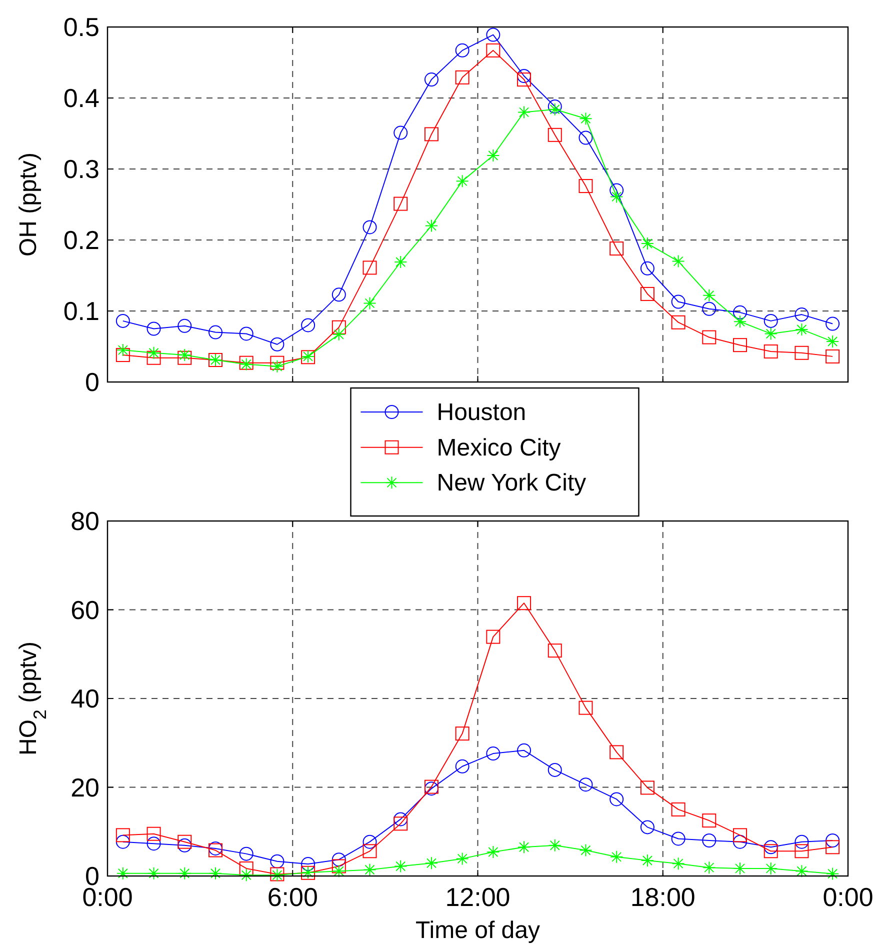  I want to click on y-tick-label: 0.2, so click(81, 240).